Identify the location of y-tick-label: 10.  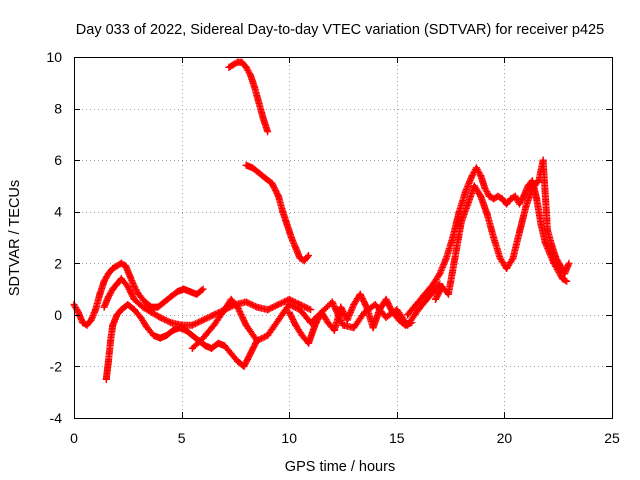
(54, 57).